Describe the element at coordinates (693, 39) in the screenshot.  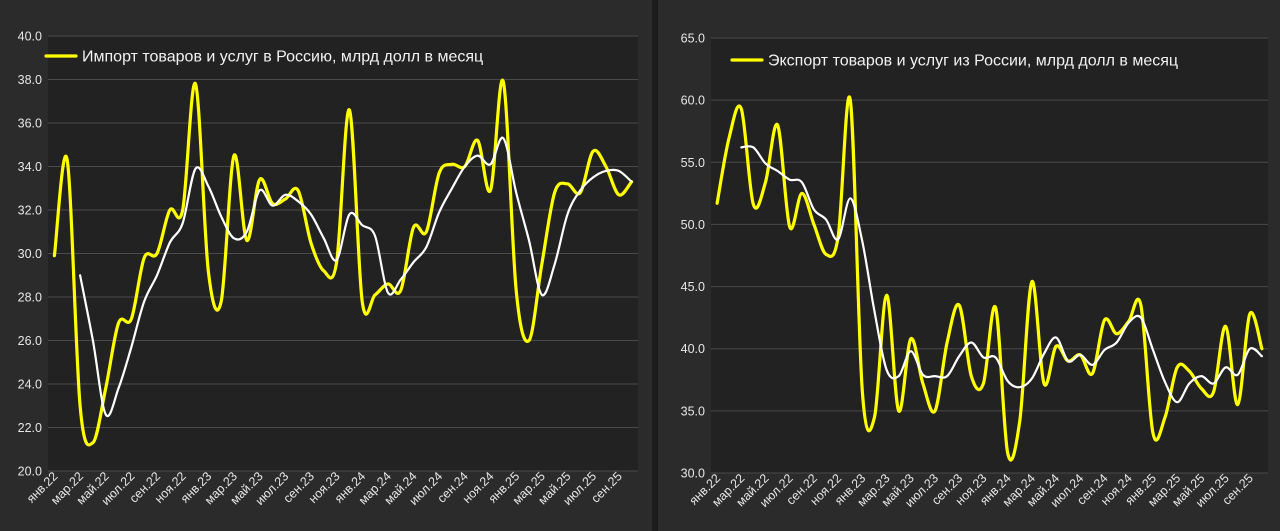
I see `y-tick-label: 65.0` at that location.